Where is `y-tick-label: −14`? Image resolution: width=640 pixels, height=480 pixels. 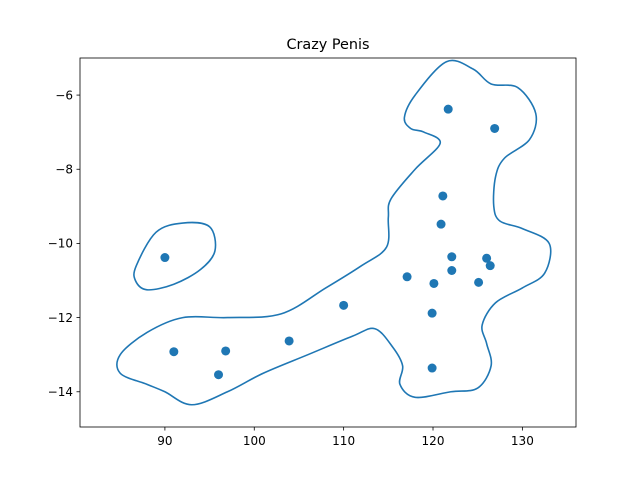
y-tick-label: −14 is located at coordinates (60, 392).